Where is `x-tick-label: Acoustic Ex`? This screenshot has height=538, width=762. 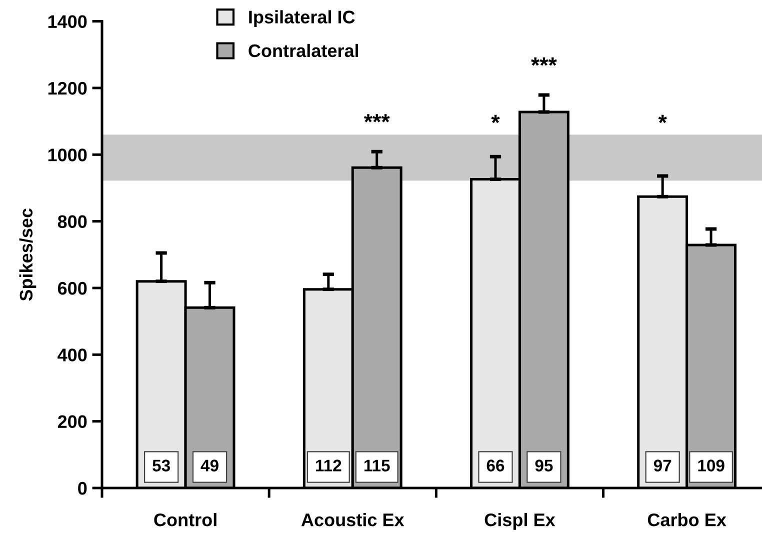
x-tick-label: Acoustic Ex is located at coordinates (352, 519).